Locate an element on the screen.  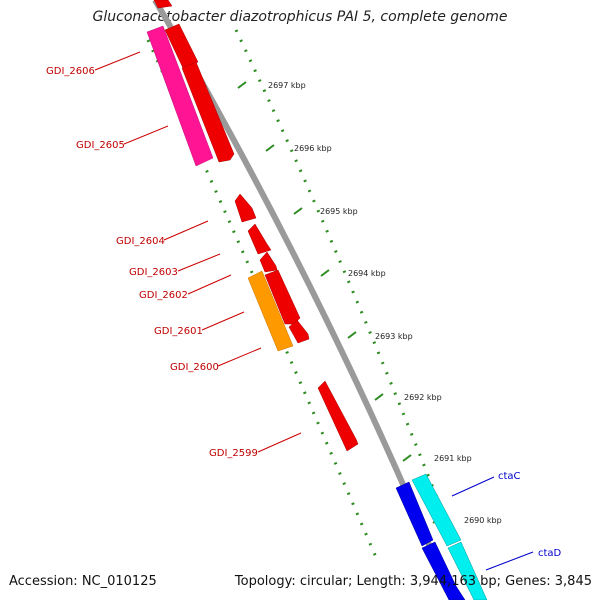
gene-label: GDI_2600 is located at coordinates (194, 367).